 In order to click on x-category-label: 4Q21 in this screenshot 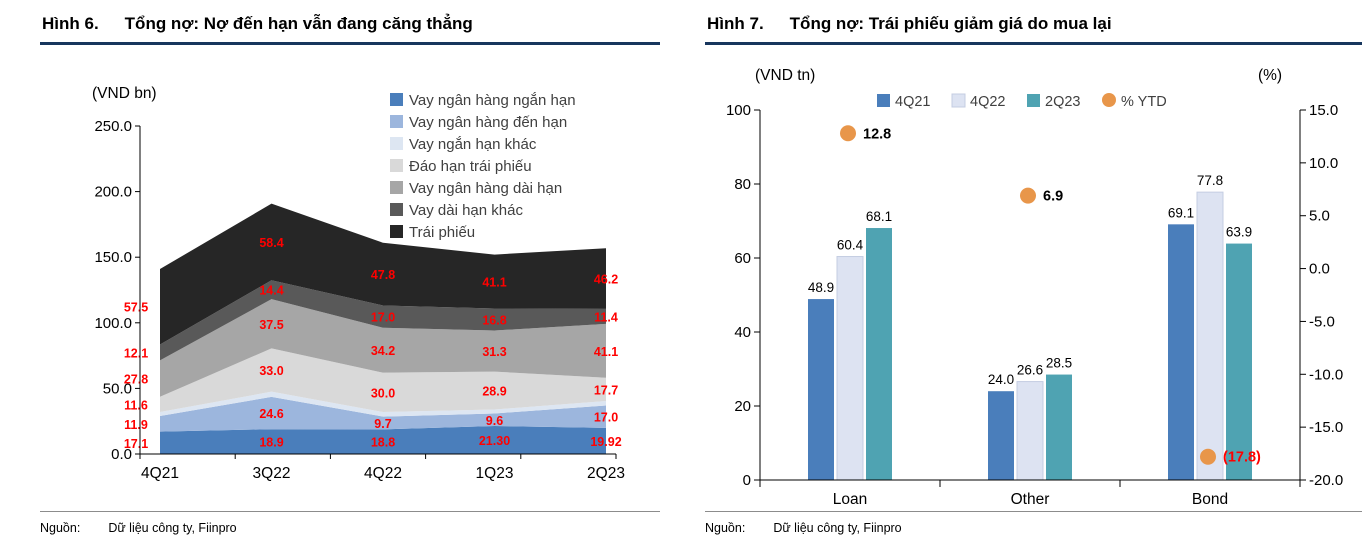, I will do `click(160, 473)`.